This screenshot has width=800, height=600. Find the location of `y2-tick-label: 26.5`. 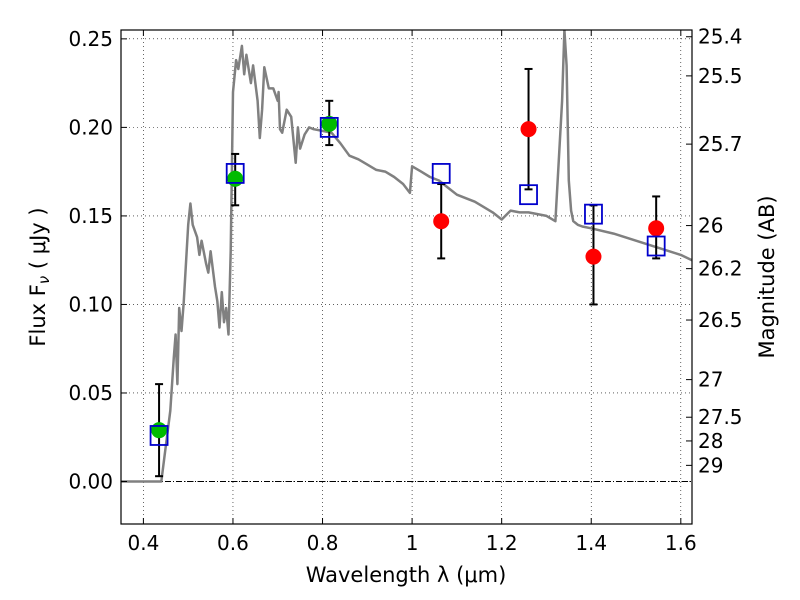

y2-tick-label: 26.5 is located at coordinates (720, 320).